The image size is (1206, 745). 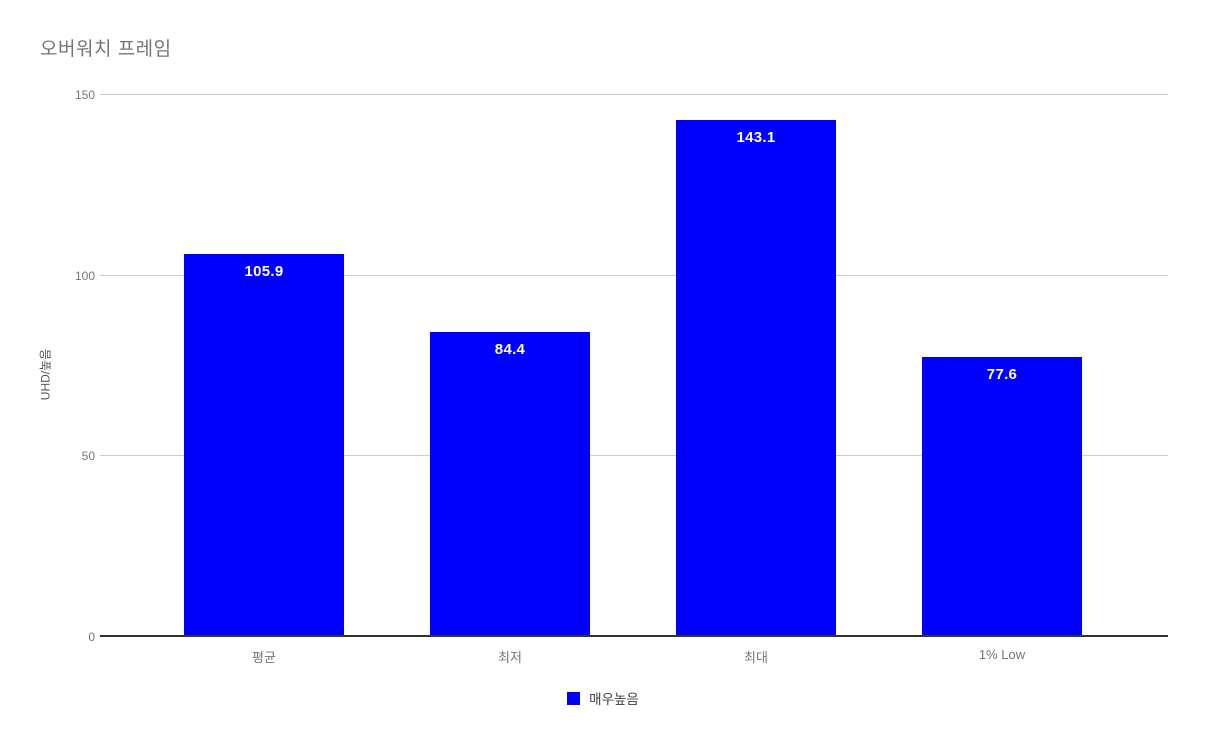 I want to click on legend: 매우높음, so click(x=603, y=698).